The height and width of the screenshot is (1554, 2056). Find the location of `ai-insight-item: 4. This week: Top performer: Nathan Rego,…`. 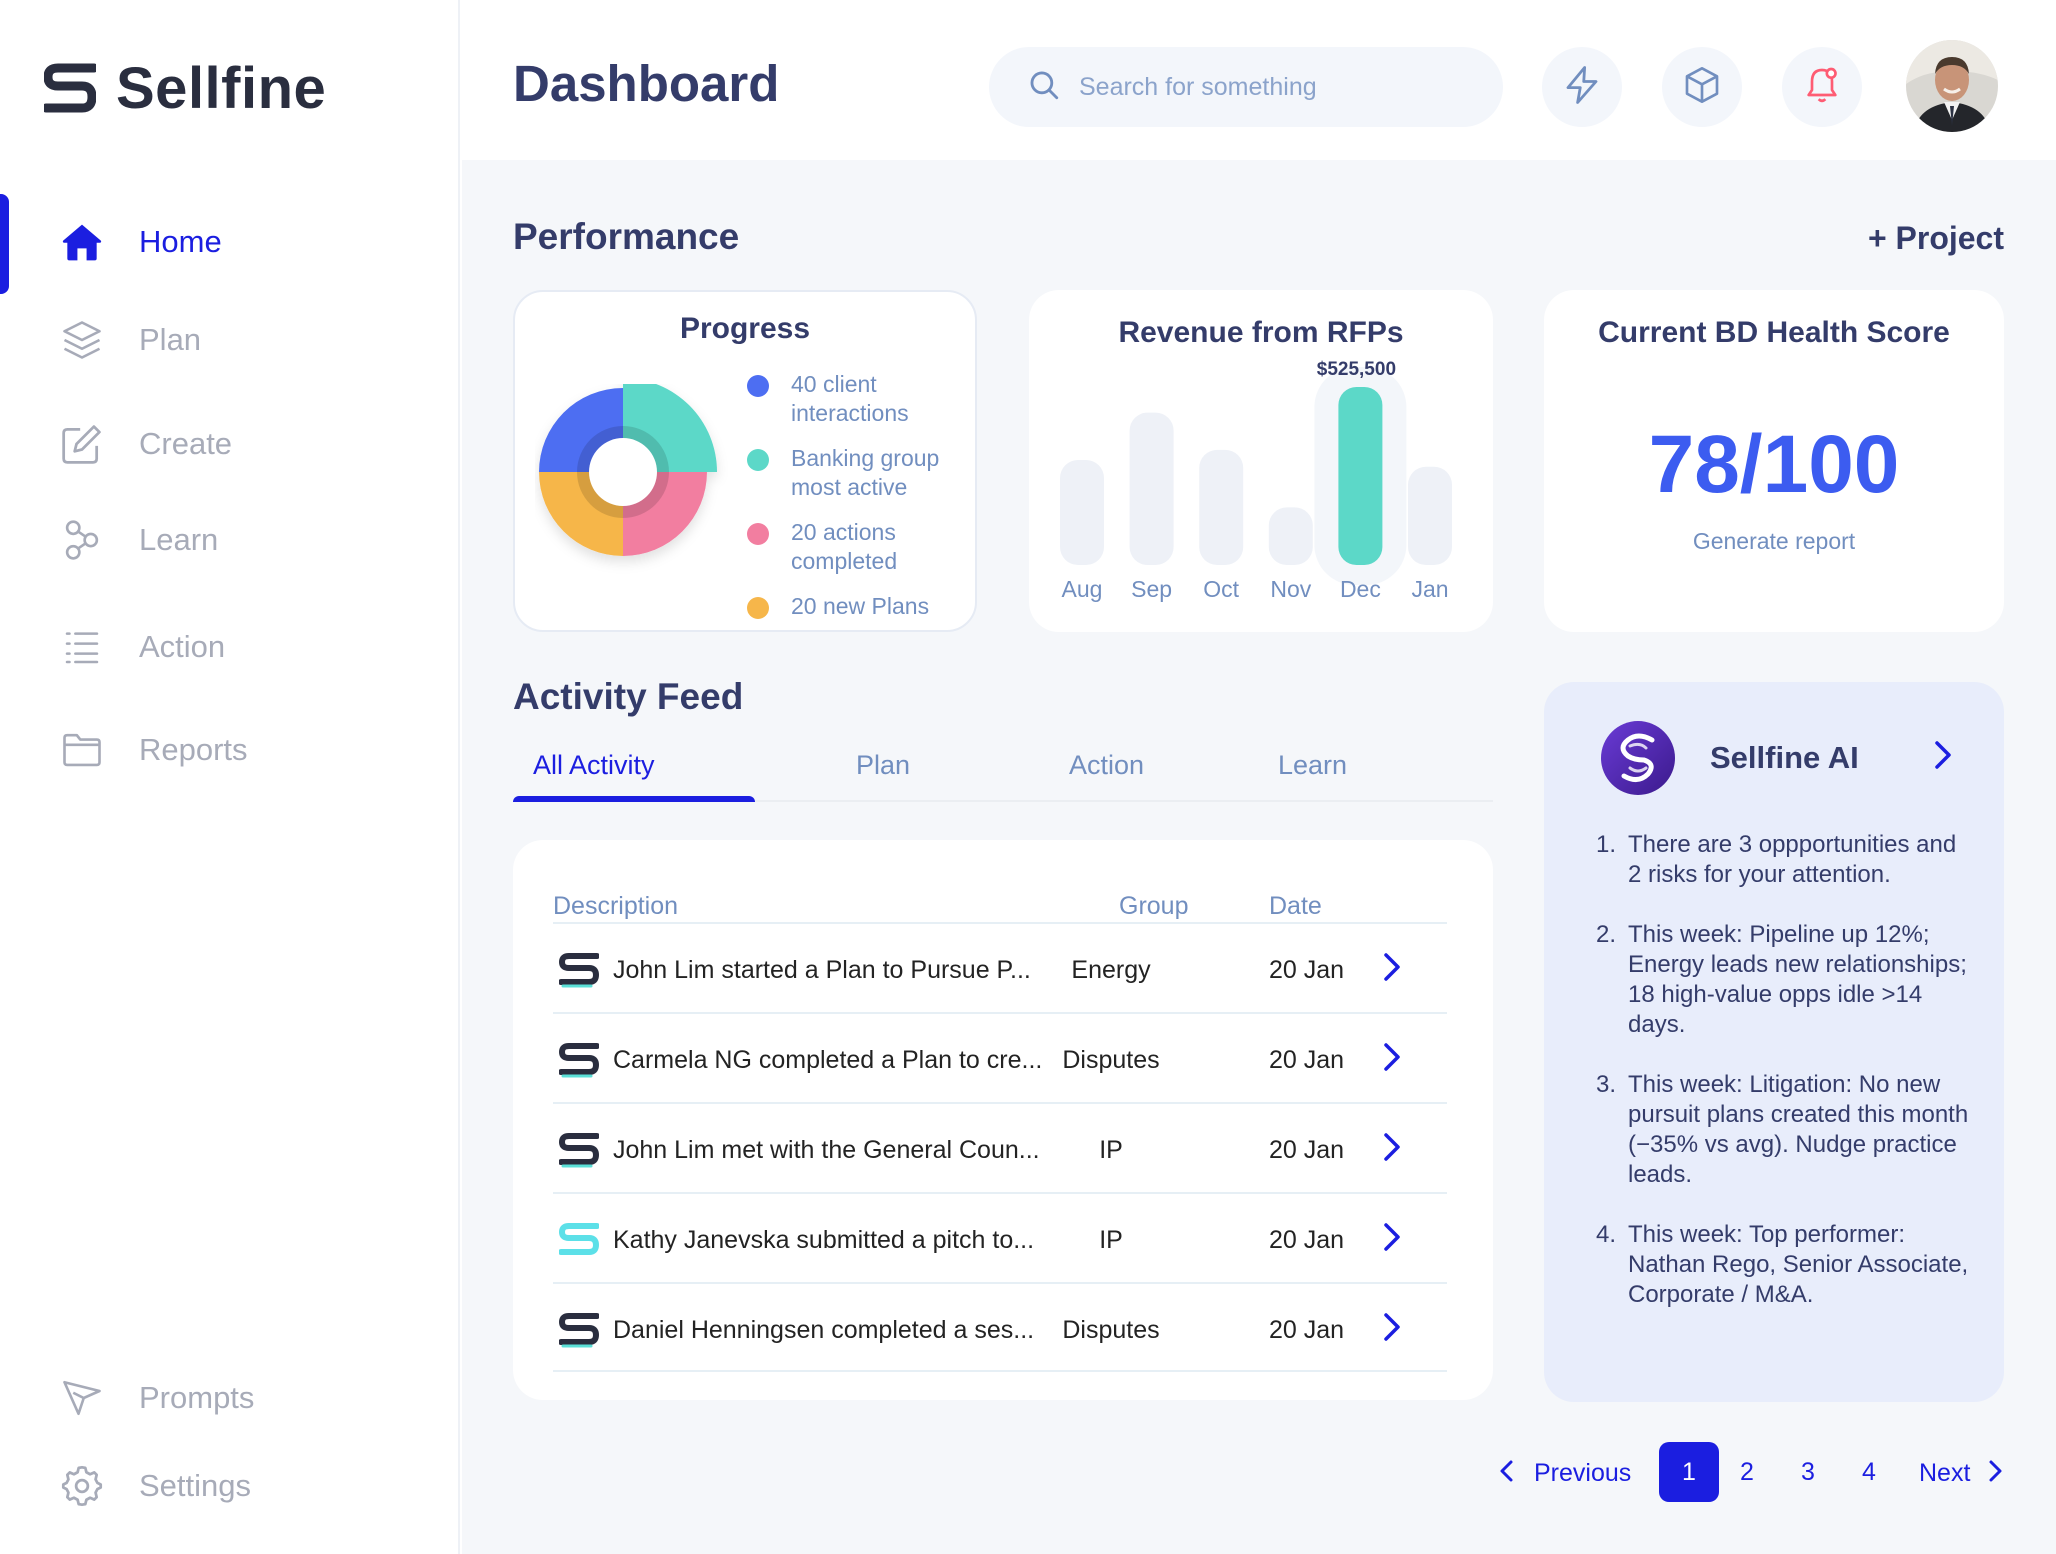

ai-insight-item: 4. This week: Top performer: Nathan Rego,… is located at coordinates (1786, 1265).